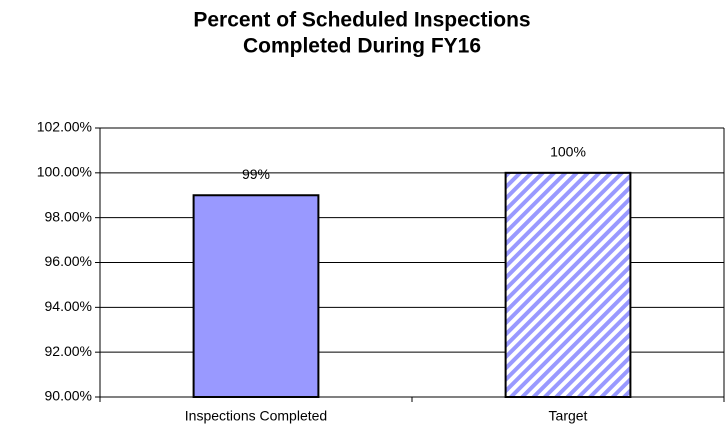 The width and height of the screenshot is (725, 429). I want to click on data-label: 99%, so click(256, 174).